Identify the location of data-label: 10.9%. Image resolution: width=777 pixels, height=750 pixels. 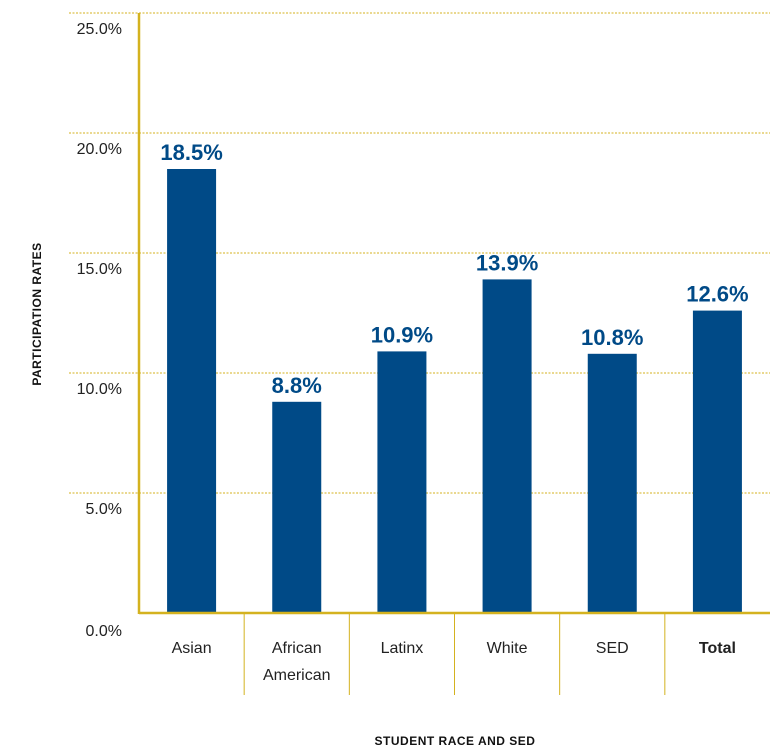
(402, 334).